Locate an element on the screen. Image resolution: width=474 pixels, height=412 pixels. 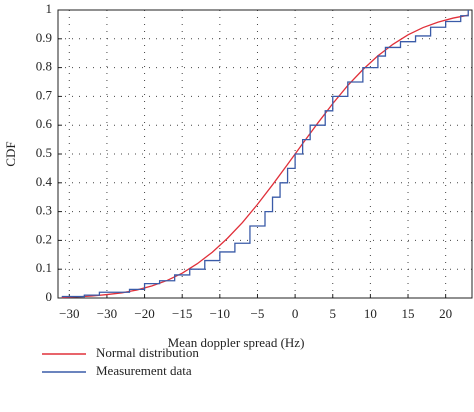
y-axis-label: CDF is located at coordinates (10, 153).